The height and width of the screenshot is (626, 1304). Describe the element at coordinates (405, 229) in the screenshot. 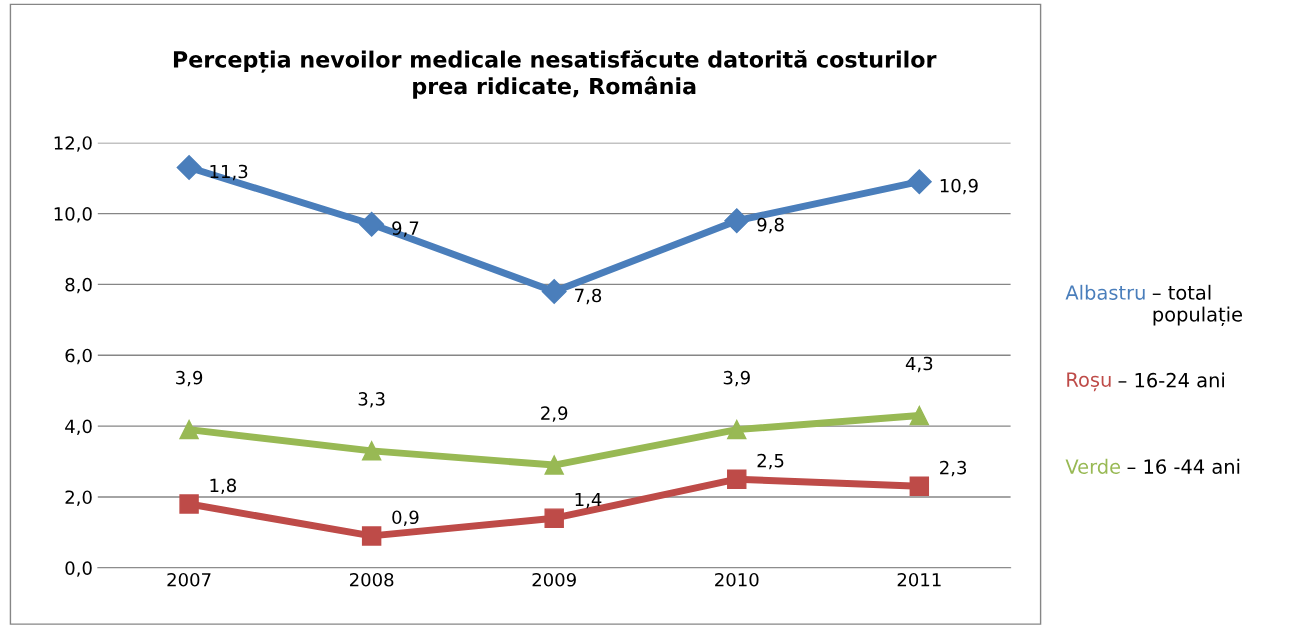

I see `data-label: 9,7` at that location.